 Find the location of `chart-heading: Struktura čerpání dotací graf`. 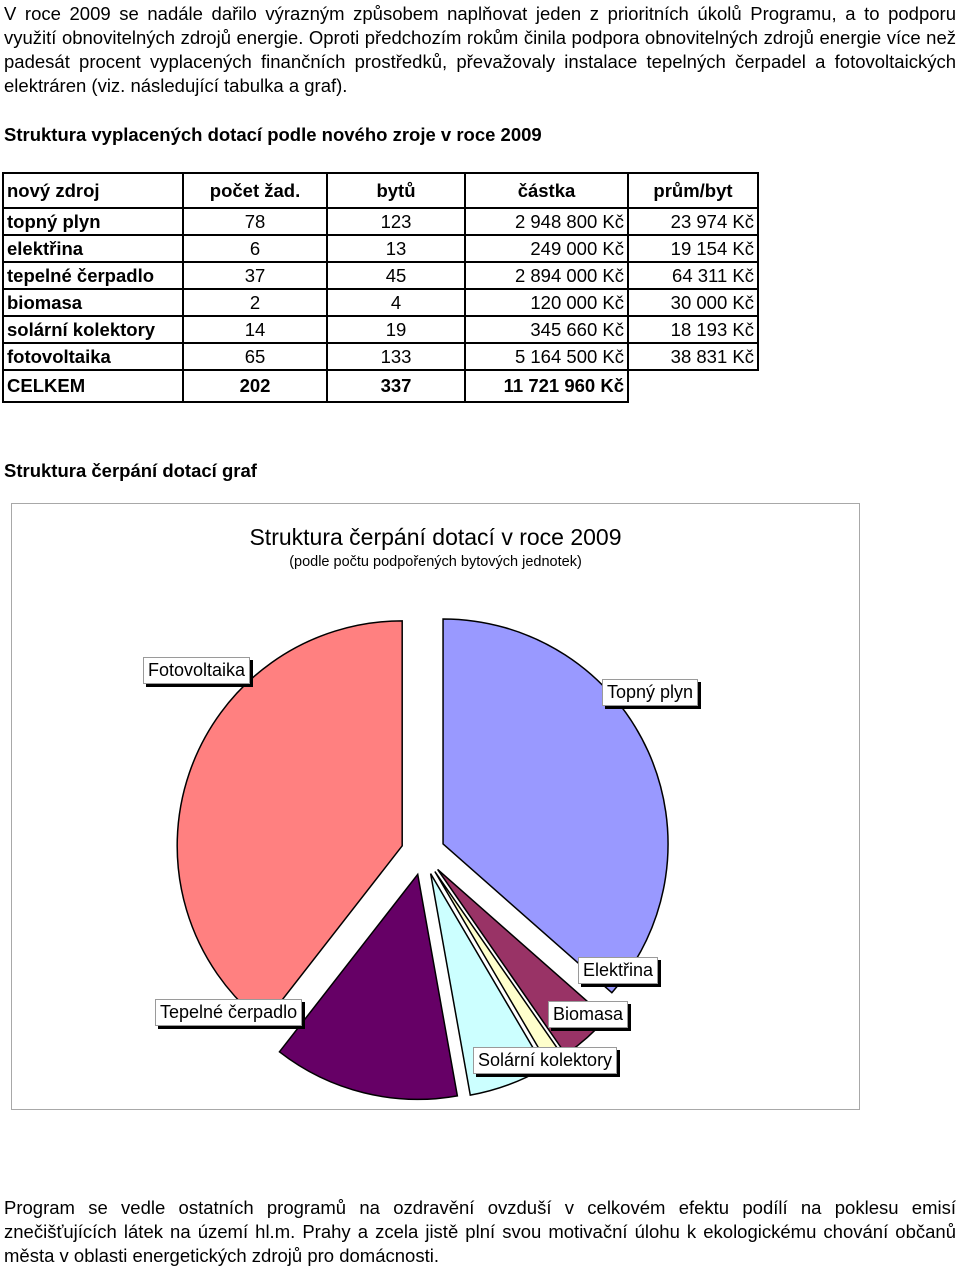

chart-heading: Struktura čerpání dotací graf is located at coordinates (130, 470).